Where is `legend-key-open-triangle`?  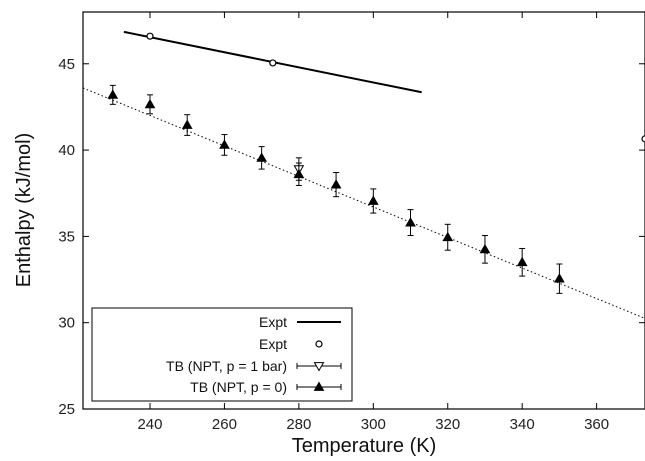 legend-key-open-triangle is located at coordinates (319, 367).